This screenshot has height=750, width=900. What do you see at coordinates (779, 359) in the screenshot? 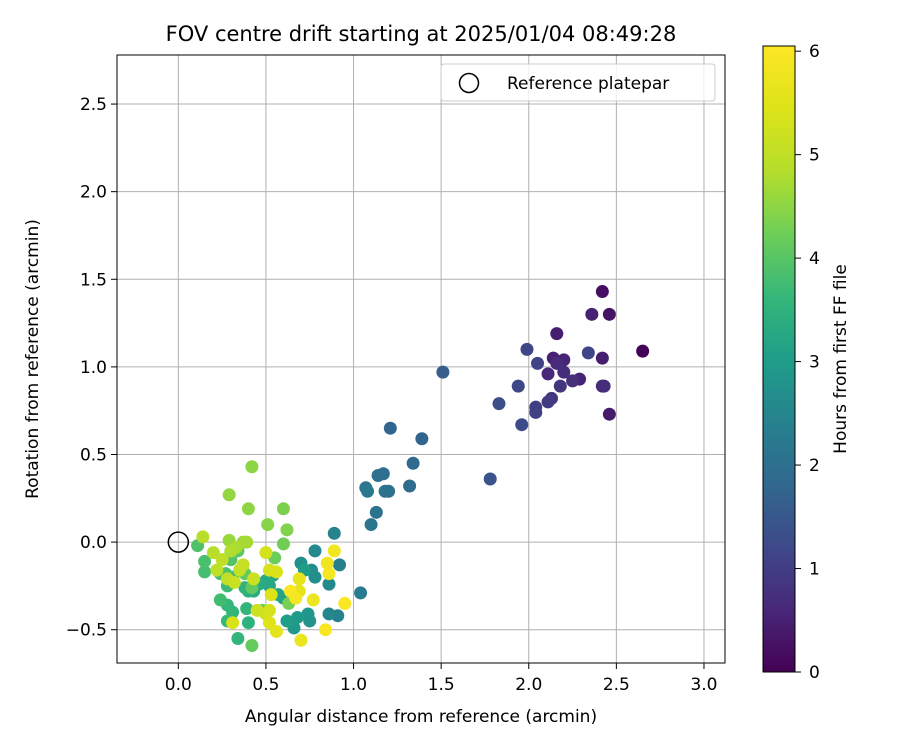
I see `colorbar` at bounding box center [779, 359].